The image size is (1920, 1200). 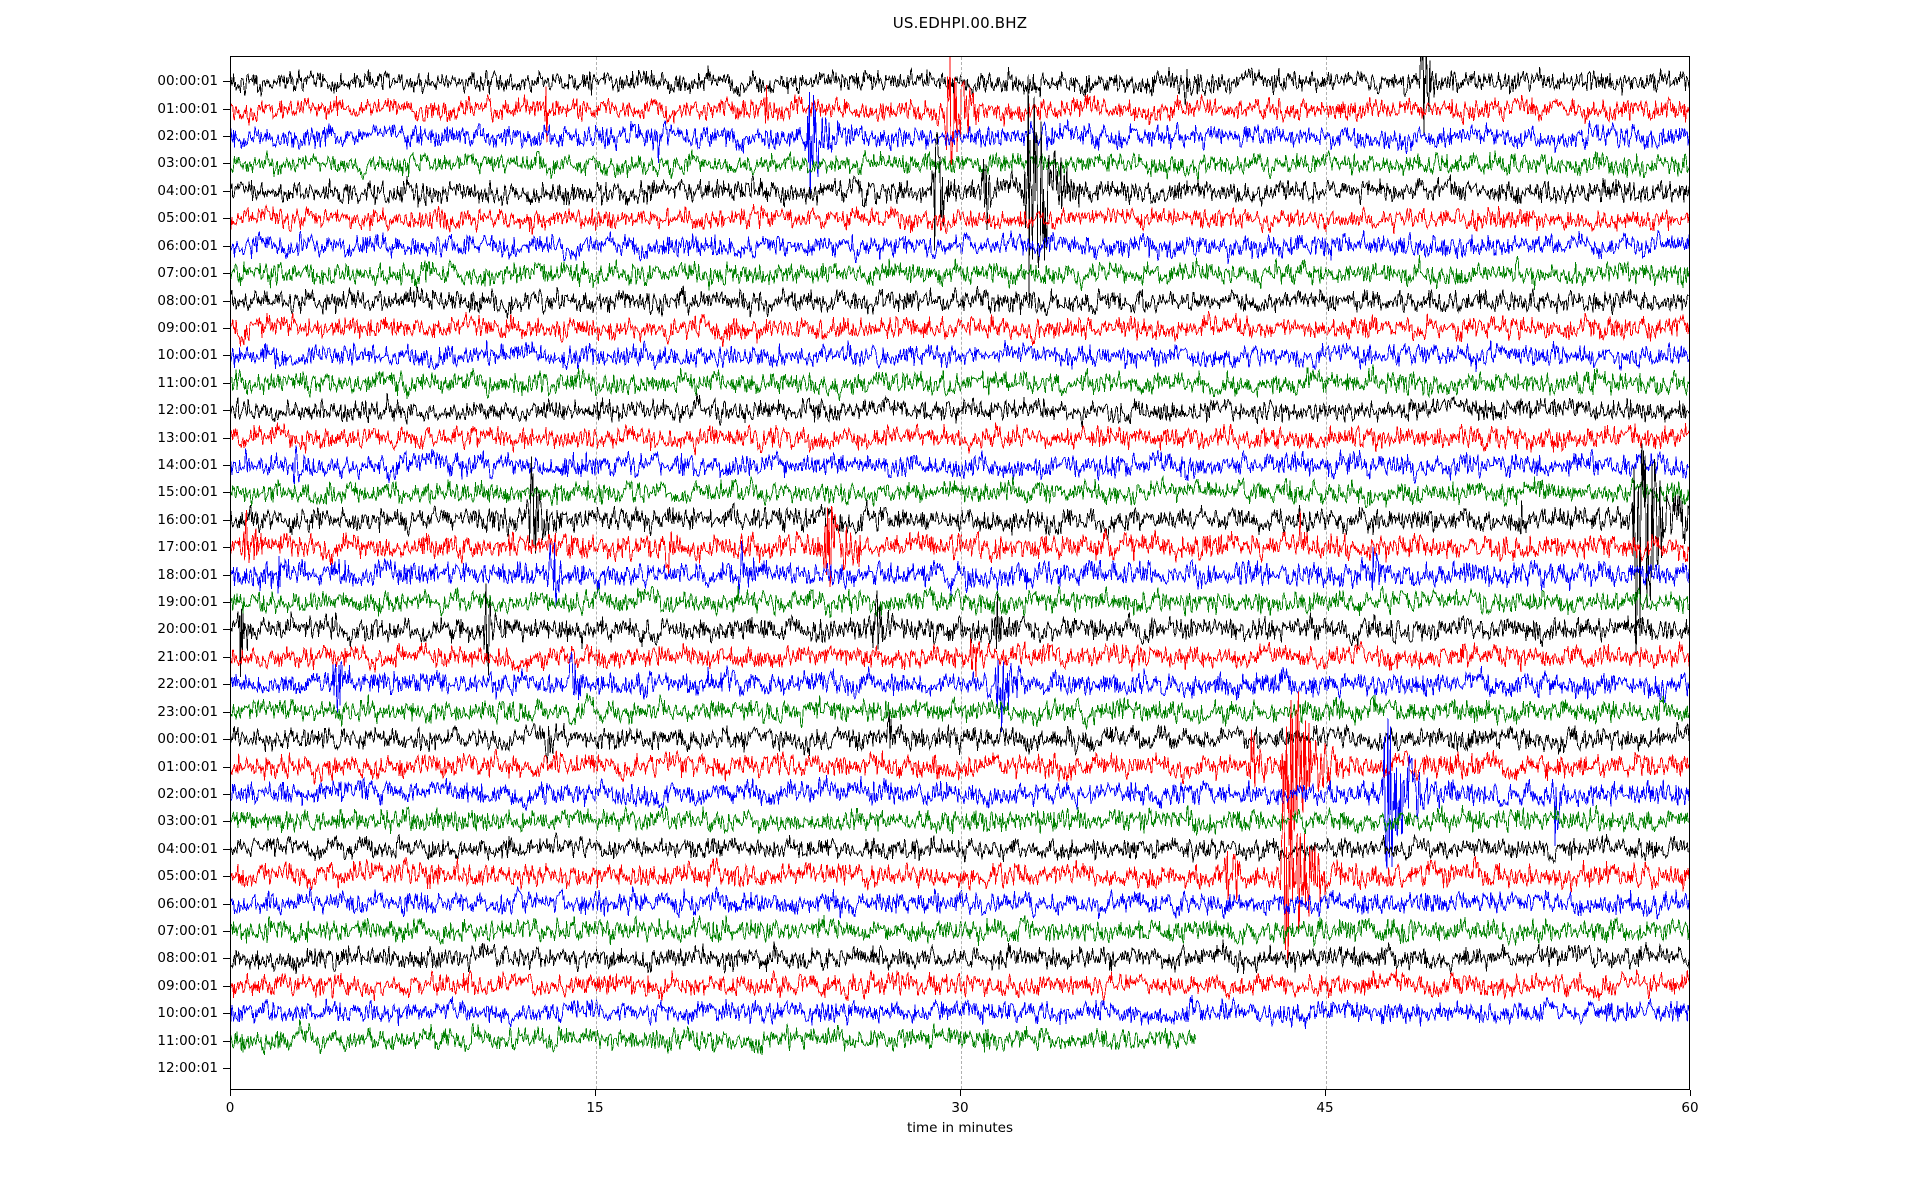 I want to click on x-tick-label-0: 0, so click(x=230, y=1108).